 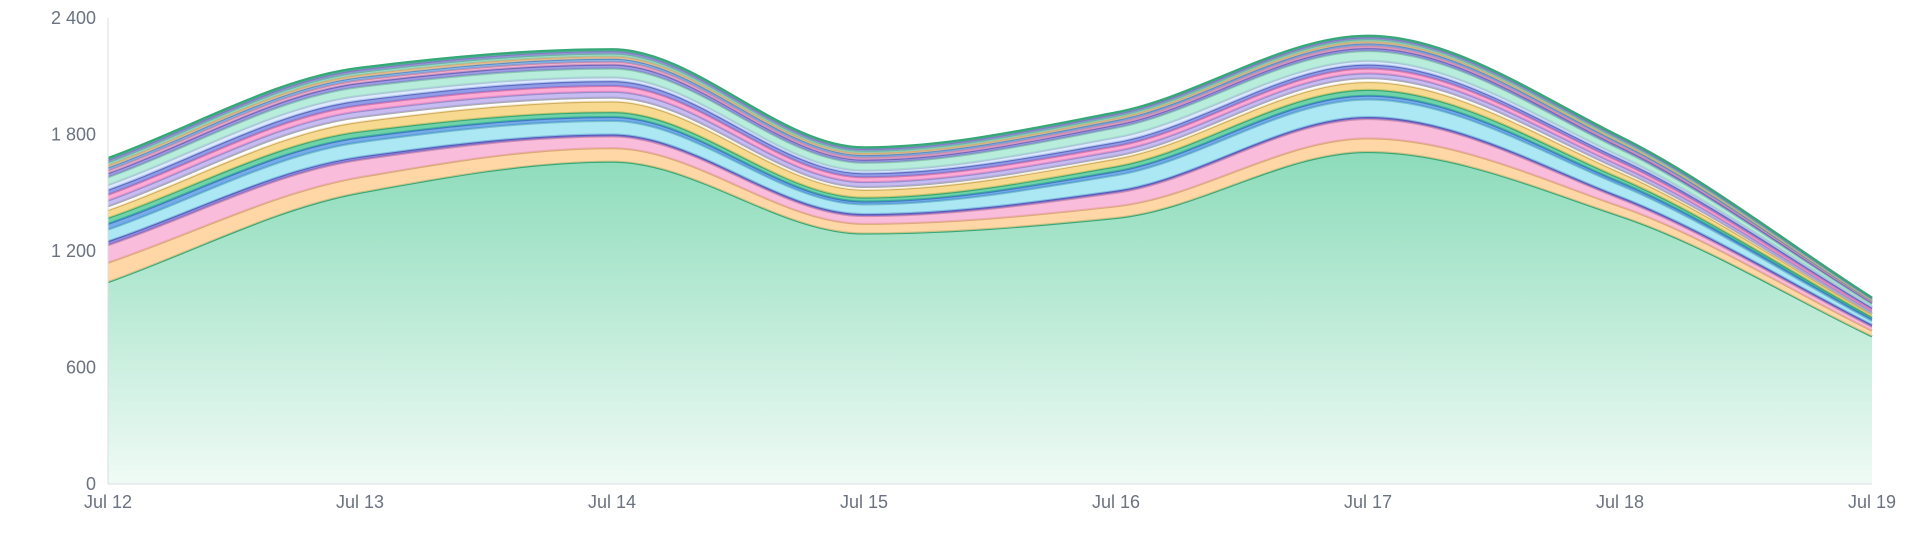 I want to click on x-tick-label: Jul 19, so click(x=1872, y=502).